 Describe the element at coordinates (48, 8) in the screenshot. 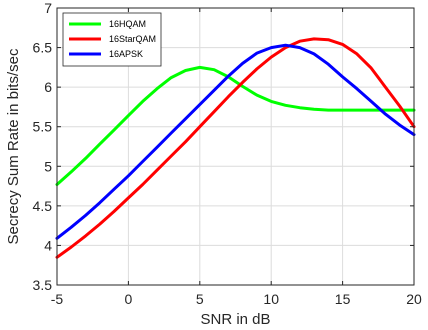

I see `y-tick-label: 7` at that location.